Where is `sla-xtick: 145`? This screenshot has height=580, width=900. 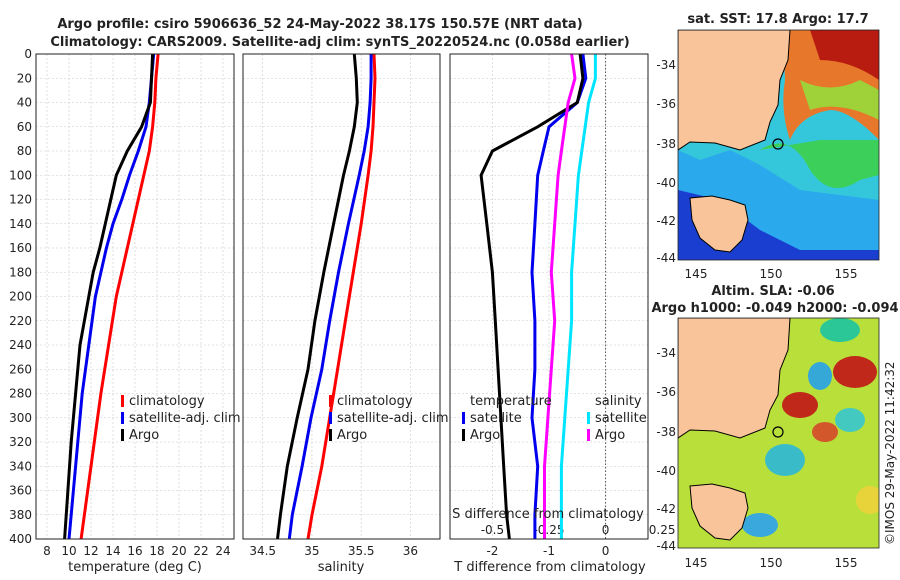
sla-xtick: 145 is located at coordinates (696, 563).